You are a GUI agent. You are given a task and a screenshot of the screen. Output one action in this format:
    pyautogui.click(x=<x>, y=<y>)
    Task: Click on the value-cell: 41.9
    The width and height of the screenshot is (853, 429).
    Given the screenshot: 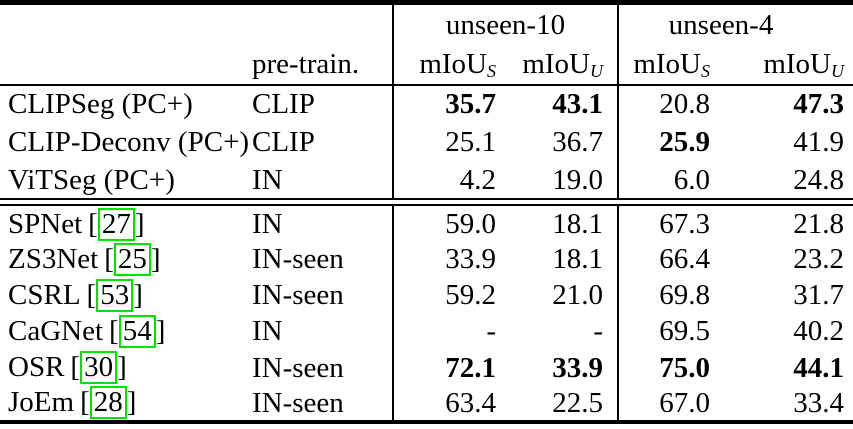 What is the action you would take?
    pyautogui.click(x=818, y=141)
    